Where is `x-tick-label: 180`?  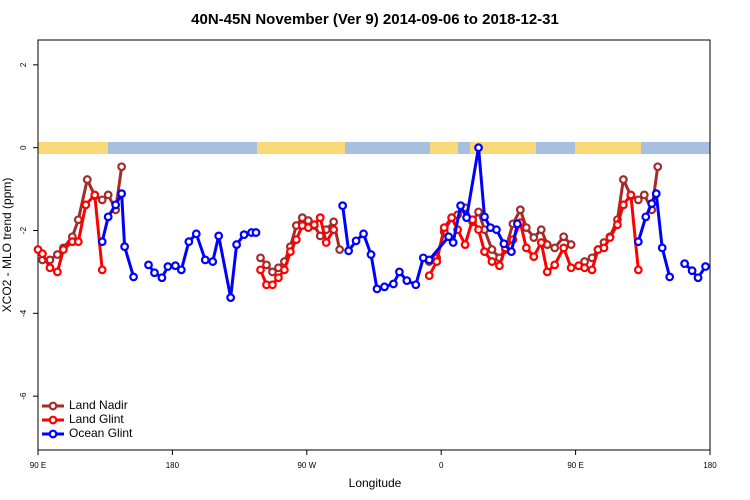
x-tick-label: 180 is located at coordinates (173, 465).